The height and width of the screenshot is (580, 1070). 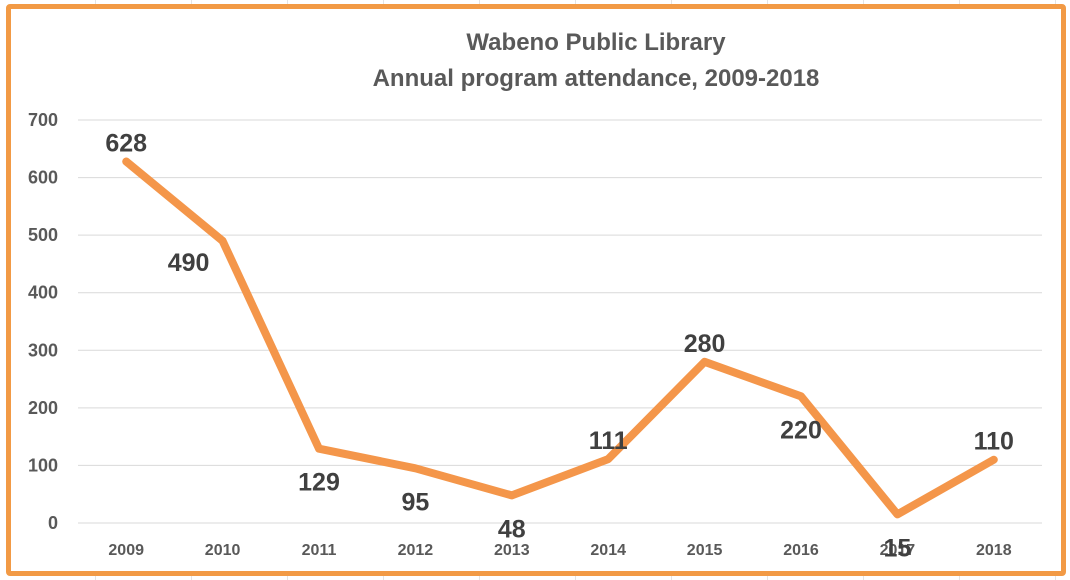 What do you see at coordinates (319, 483) in the screenshot?
I see `data-label: 129` at bounding box center [319, 483].